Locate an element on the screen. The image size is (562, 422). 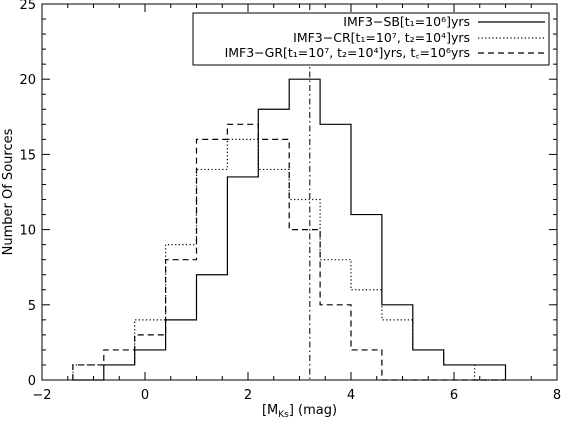
y-tick-label: 20 is located at coordinates (27, 80).